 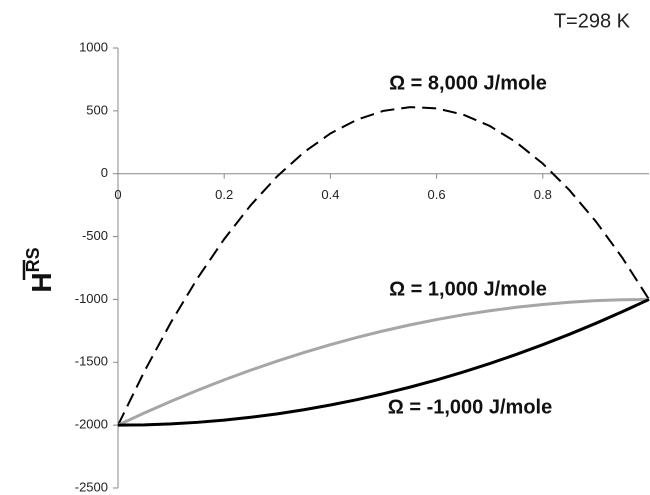 I want to click on x-tick-label: 0.2, so click(x=224, y=194).